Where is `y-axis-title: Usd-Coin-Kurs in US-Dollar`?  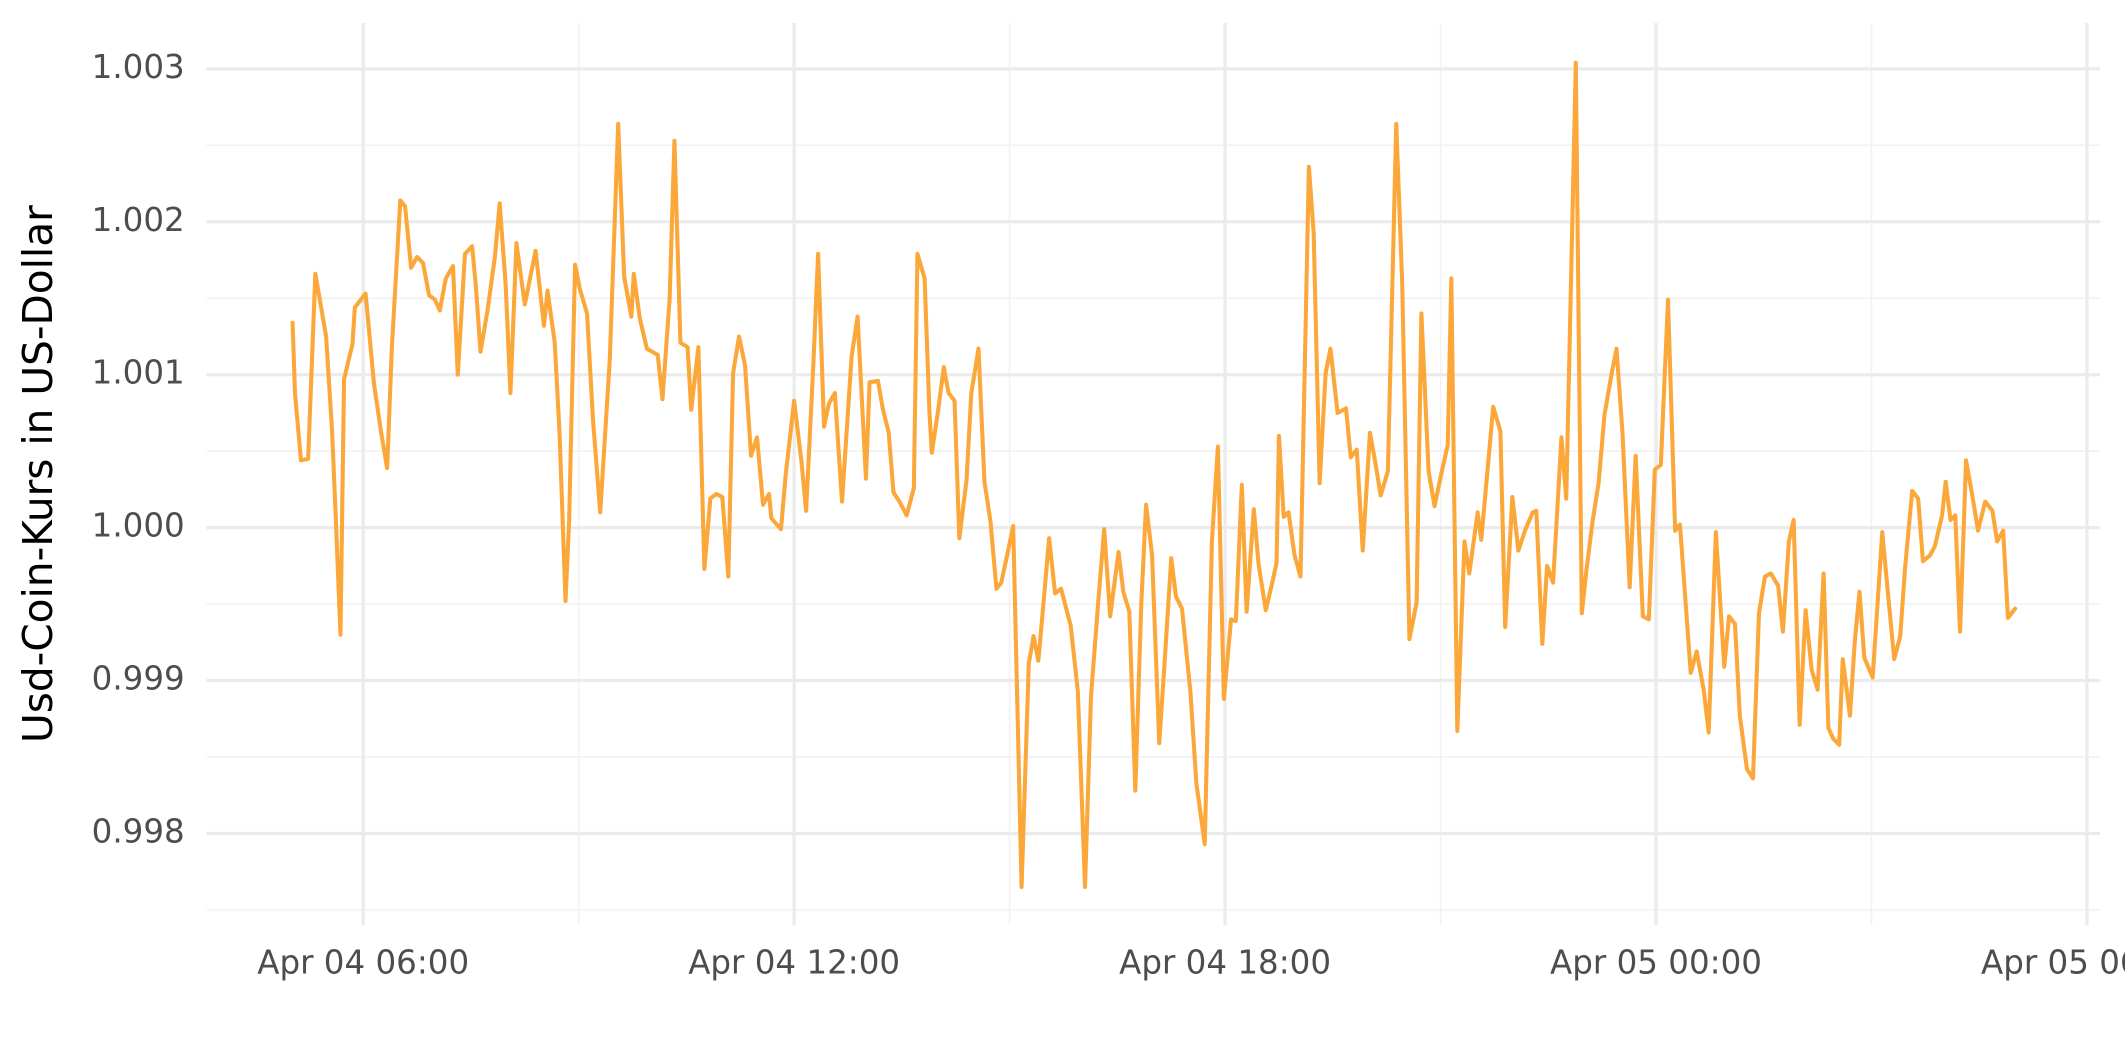 y-axis-title: Usd-Coin-Kurs in US-Dollar is located at coordinates (38, 474).